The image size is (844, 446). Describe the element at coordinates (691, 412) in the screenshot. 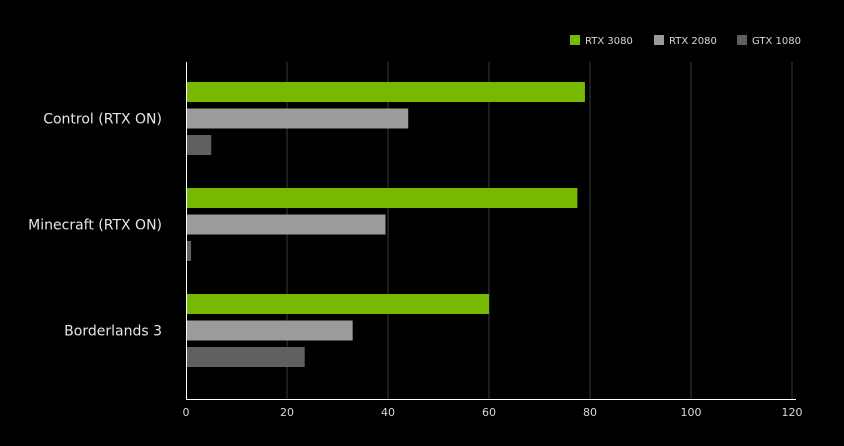

I see `x-tick-label: 100` at that location.